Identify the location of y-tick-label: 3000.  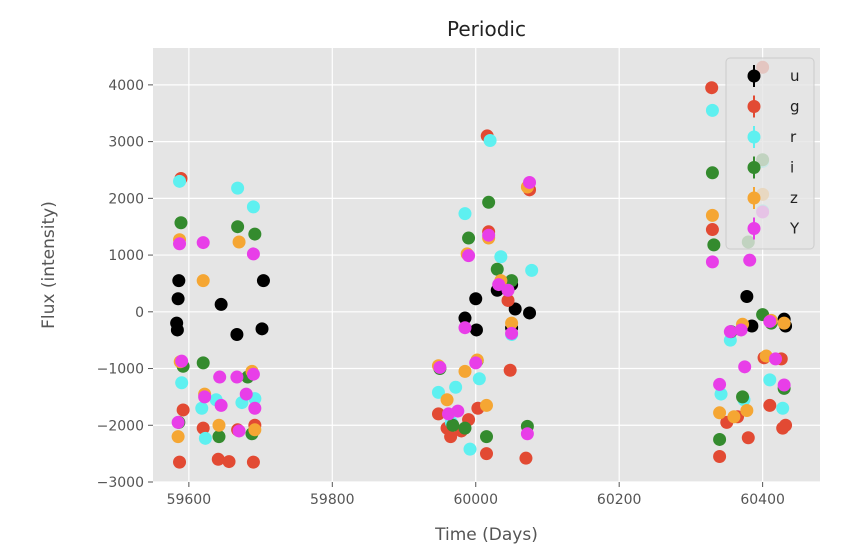
(126, 143).